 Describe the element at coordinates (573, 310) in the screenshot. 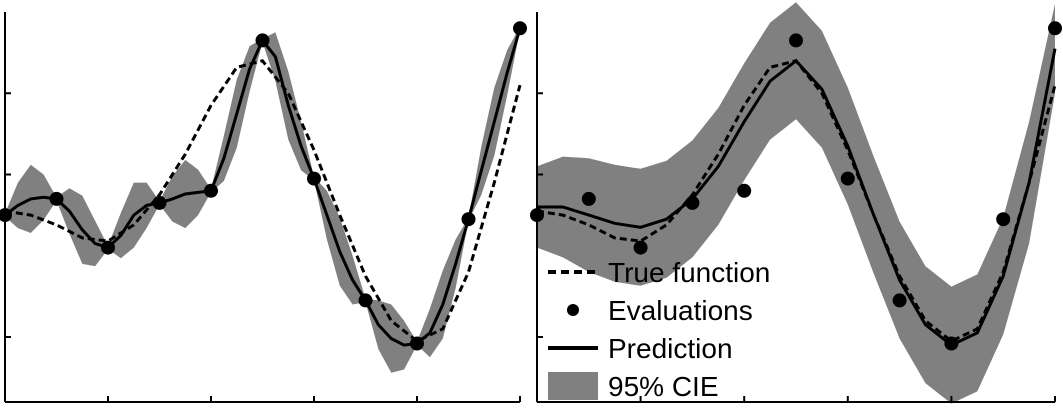

I see `legend-evaluations-symbol` at that location.